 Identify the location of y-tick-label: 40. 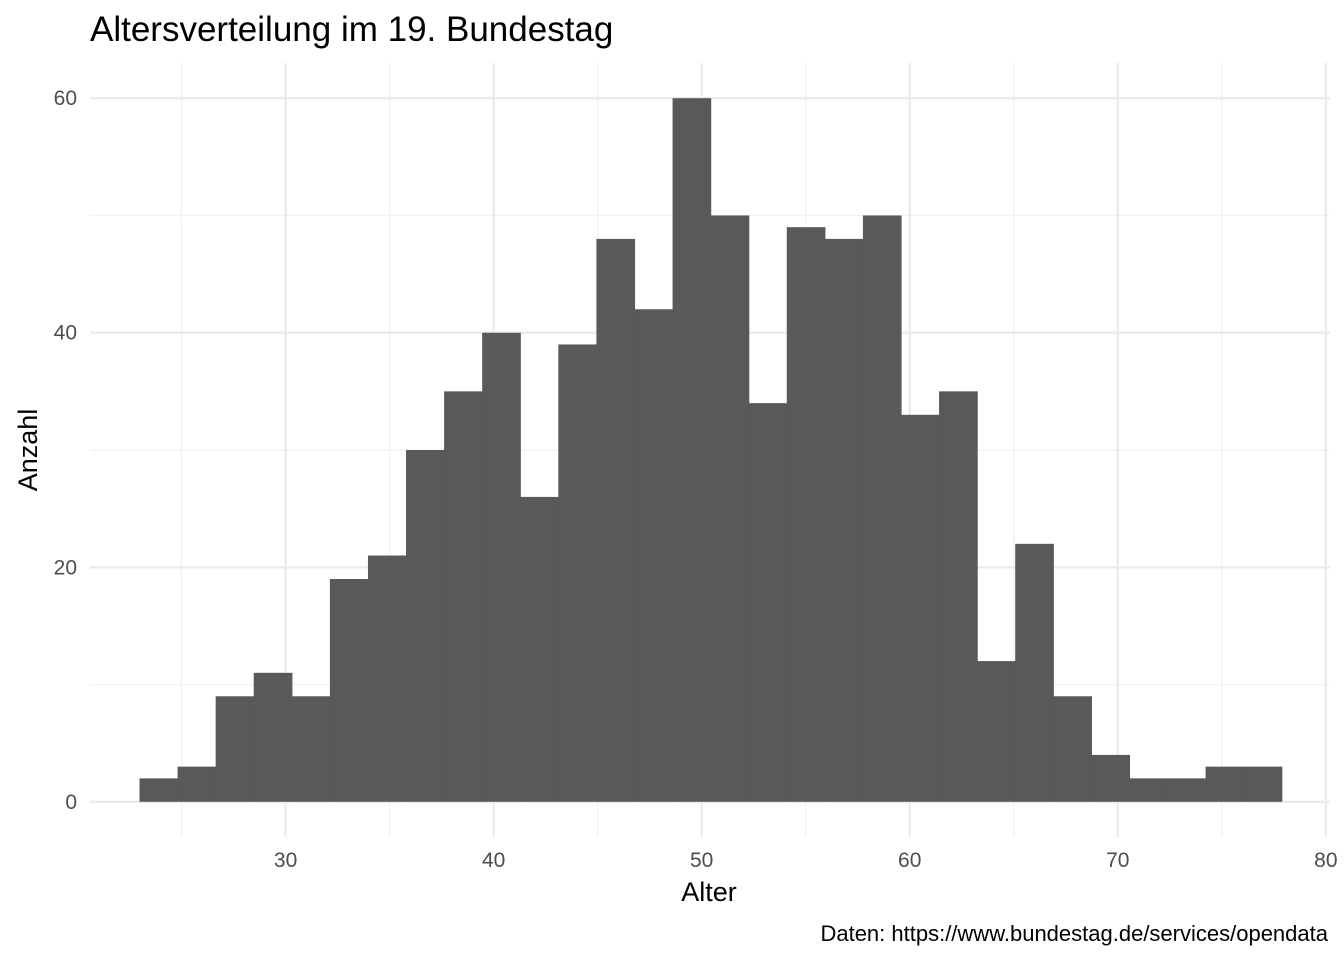
(65, 333).